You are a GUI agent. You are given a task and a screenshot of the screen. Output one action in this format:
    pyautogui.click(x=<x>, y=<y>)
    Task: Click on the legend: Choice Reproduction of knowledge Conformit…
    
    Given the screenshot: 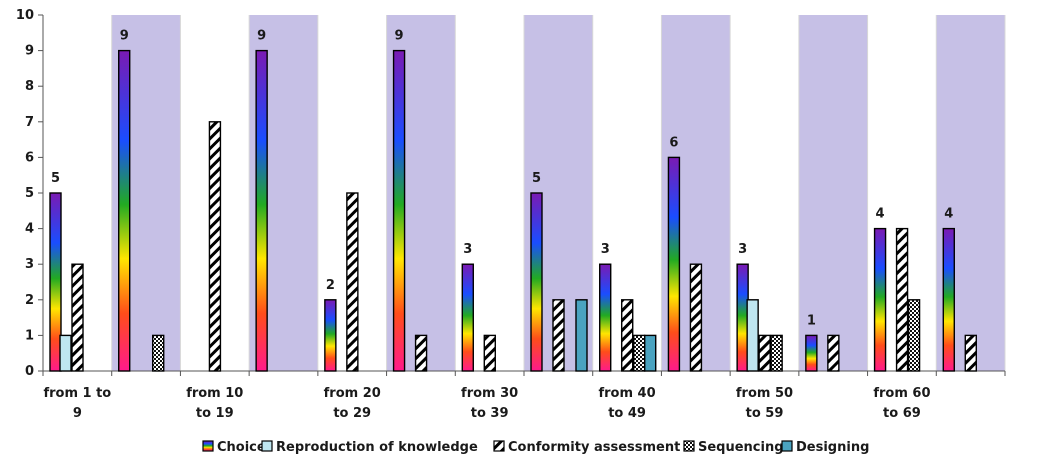 What is the action you would take?
    pyautogui.click(x=535, y=447)
    